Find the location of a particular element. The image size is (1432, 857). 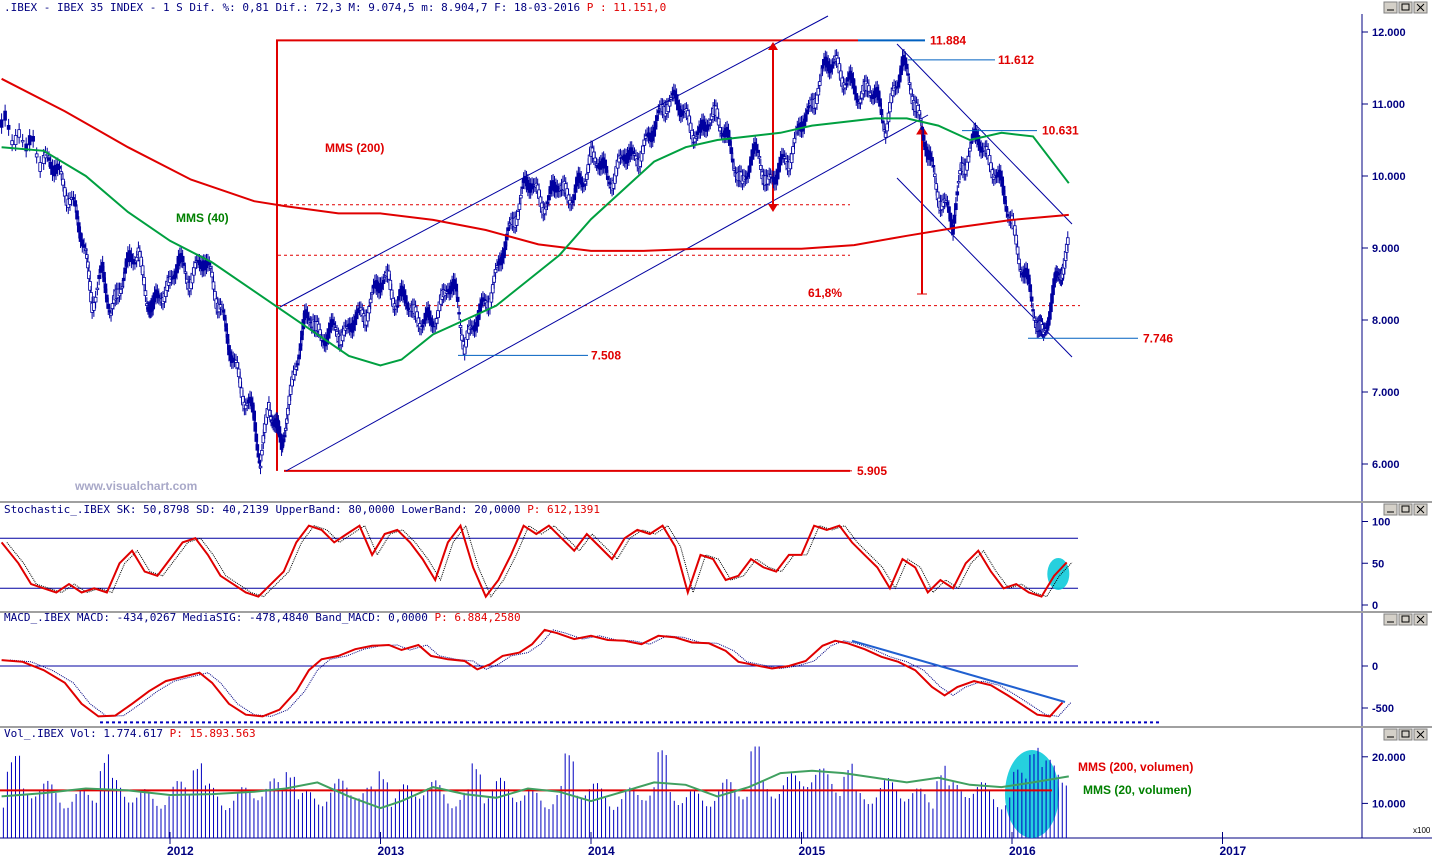

x-tick-label: 2014 is located at coordinates (601, 850).